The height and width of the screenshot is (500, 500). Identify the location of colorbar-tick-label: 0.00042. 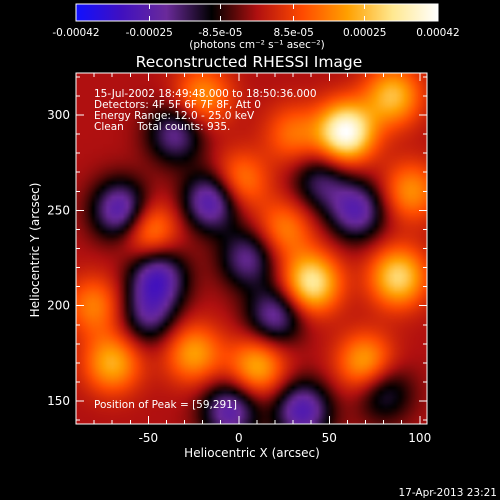
(437, 33).